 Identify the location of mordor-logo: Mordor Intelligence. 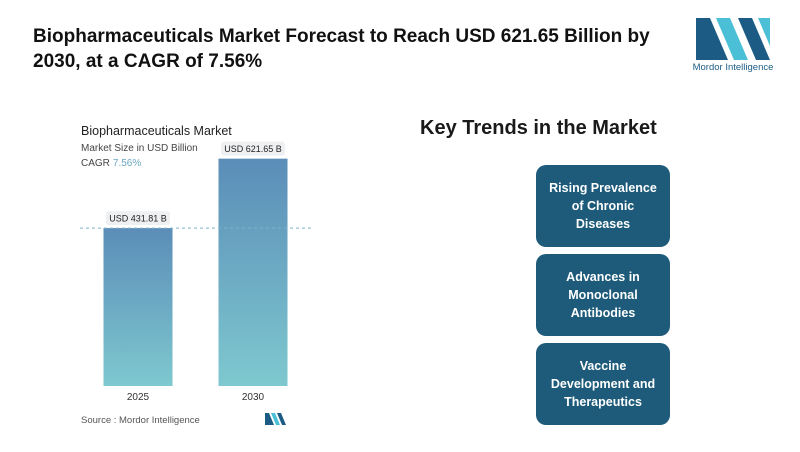
(733, 48).